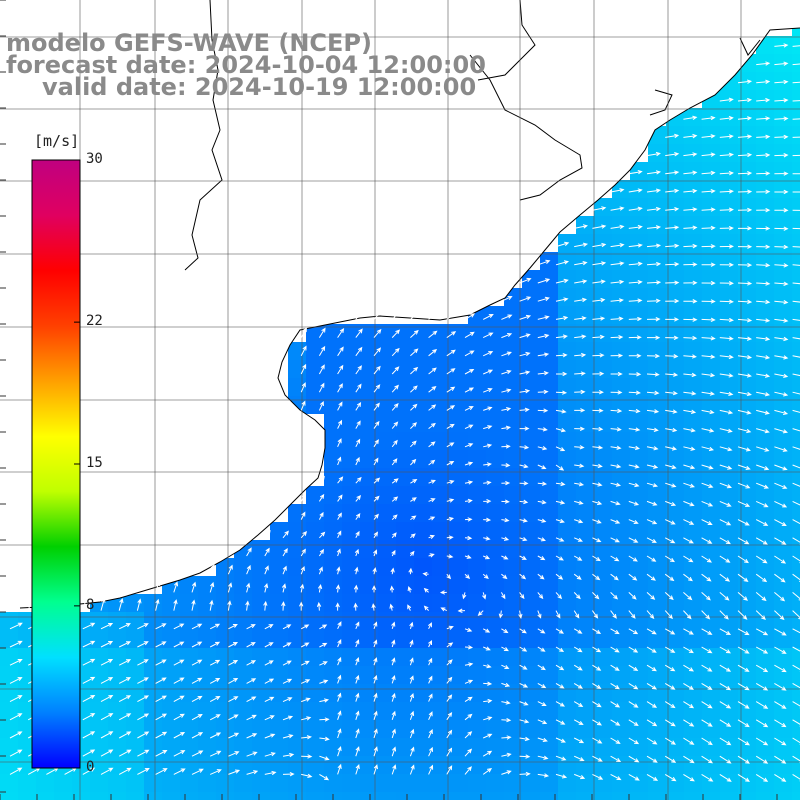 This screenshot has height=800, width=800. I want to click on title-valid-date: valid date: 2024-10-19 12:00:00, so click(259, 87).